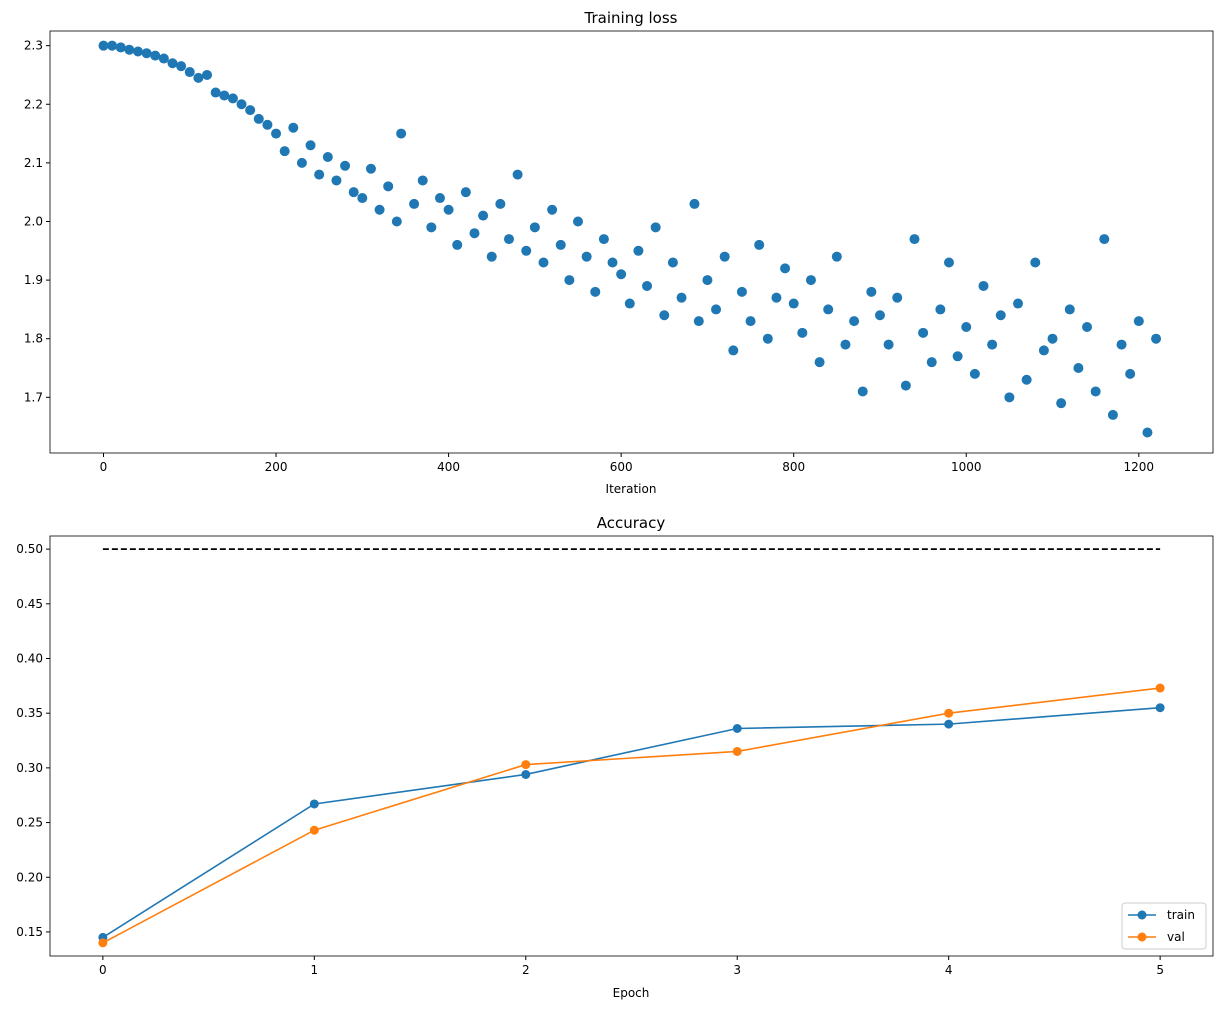 The width and height of the screenshot is (1222, 1013). Describe the element at coordinates (1164, 926) in the screenshot. I see `legend: train val` at that location.